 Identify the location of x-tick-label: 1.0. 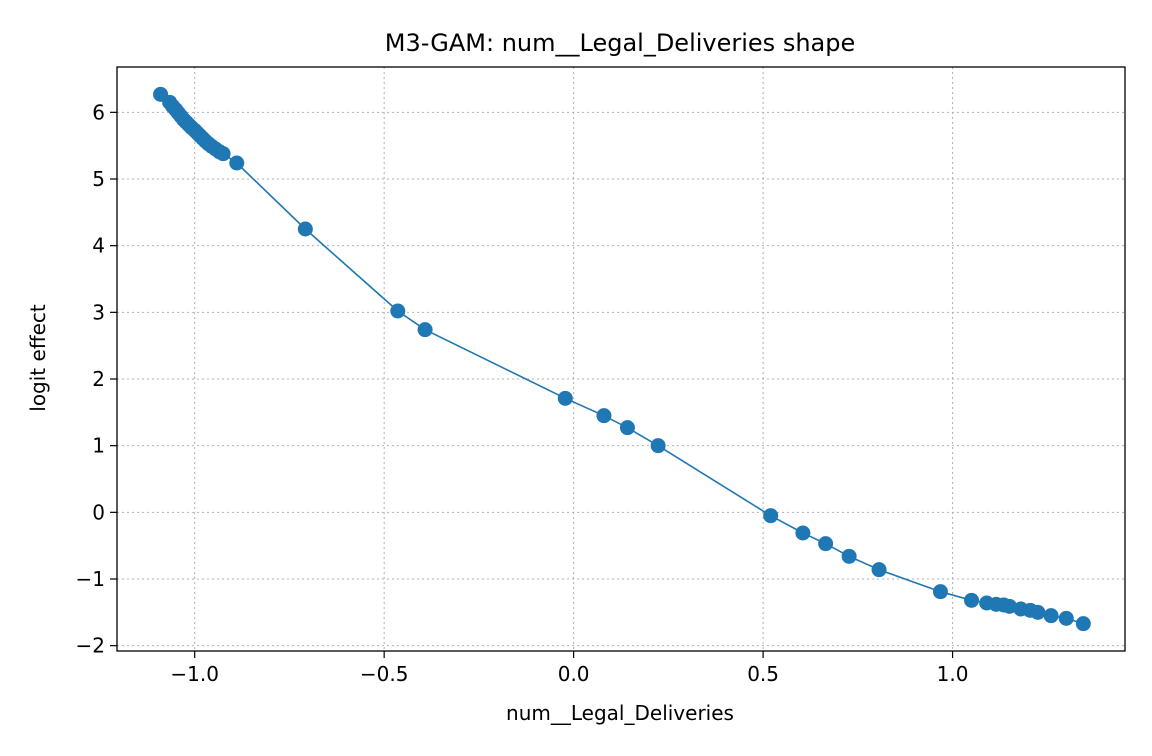
(953, 674).